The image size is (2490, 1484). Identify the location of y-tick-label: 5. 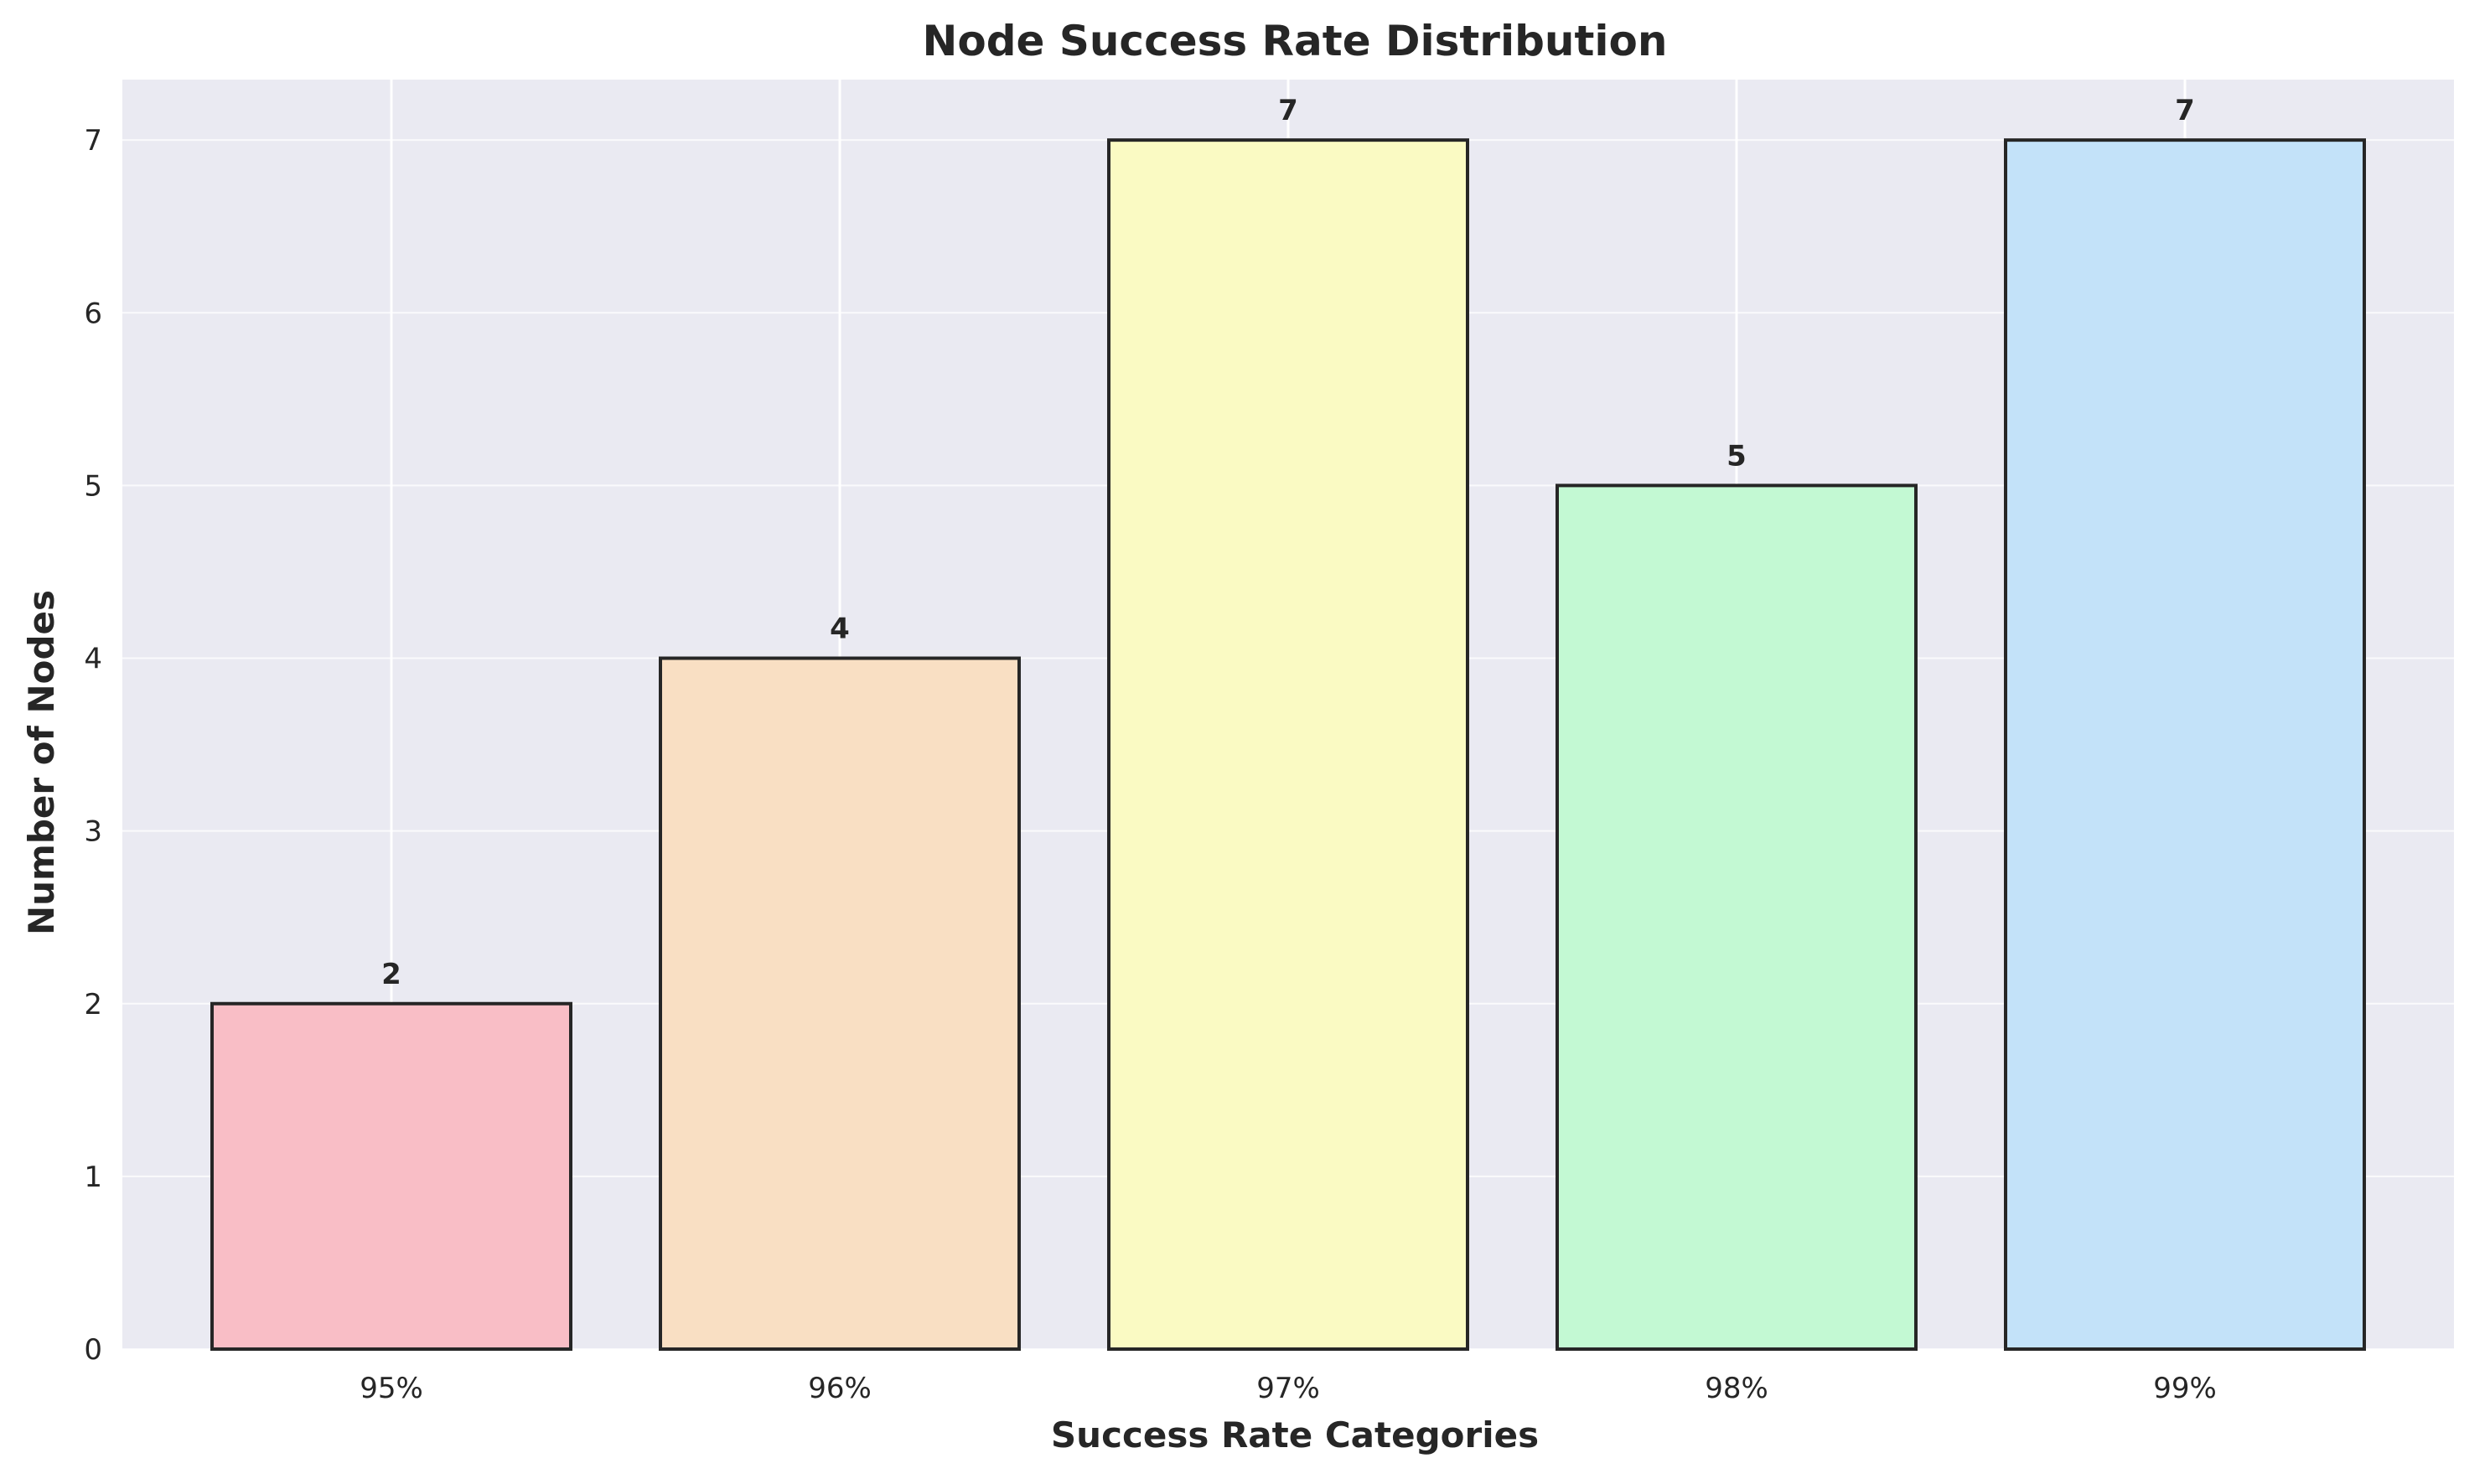
(93, 486).